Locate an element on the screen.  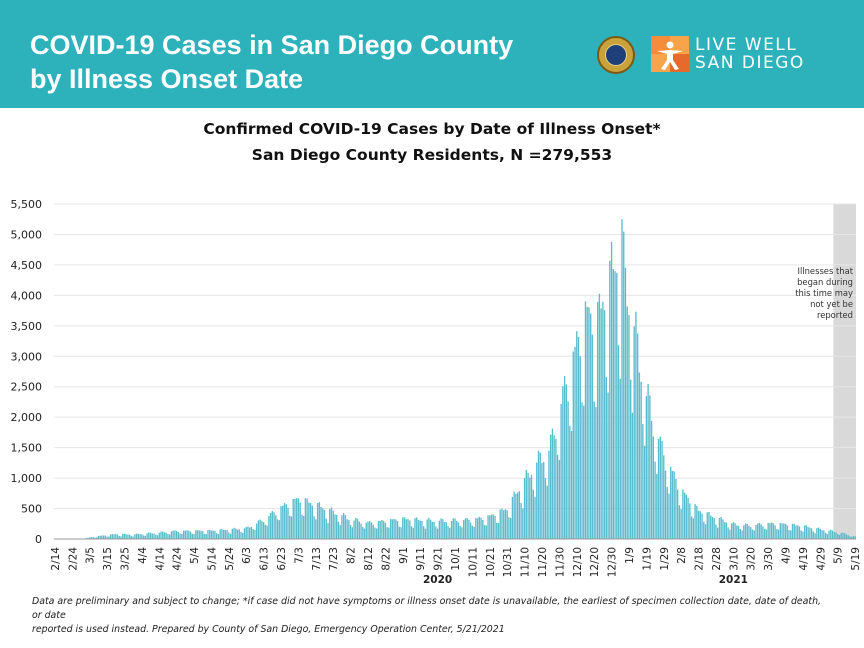
county-seal-icon is located at coordinates (616, 55).